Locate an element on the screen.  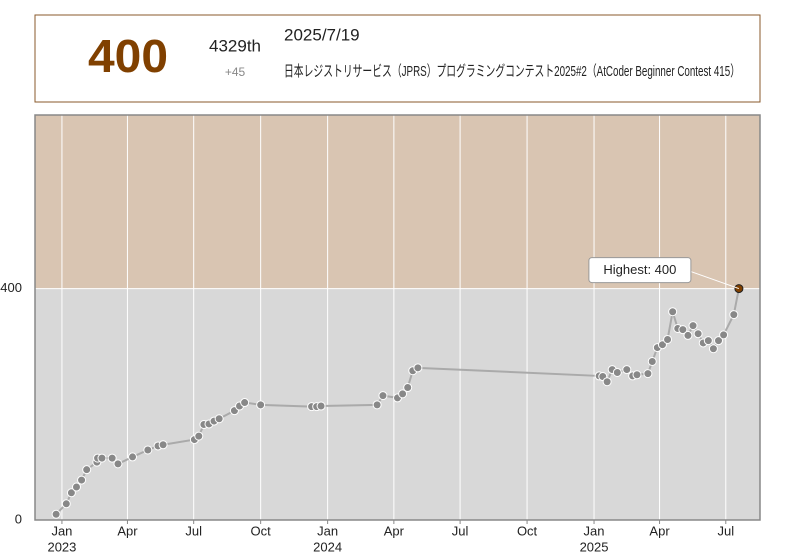
date: 2025/7/19 is located at coordinates (322, 34).